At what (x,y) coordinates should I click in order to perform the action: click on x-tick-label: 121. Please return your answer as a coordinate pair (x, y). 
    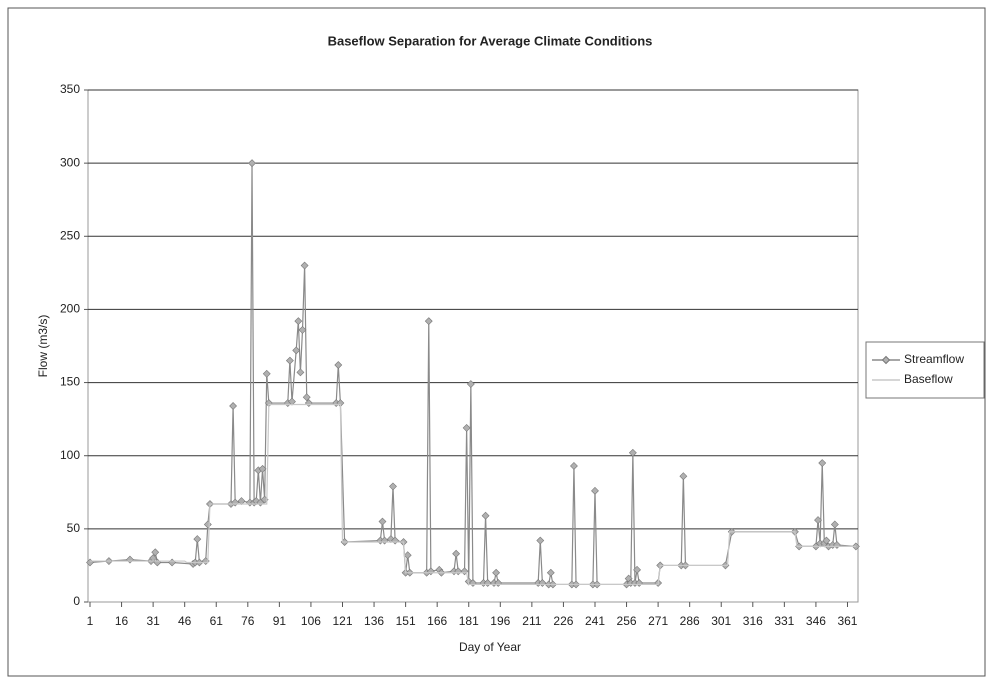
    Looking at the image, I should click on (342, 621).